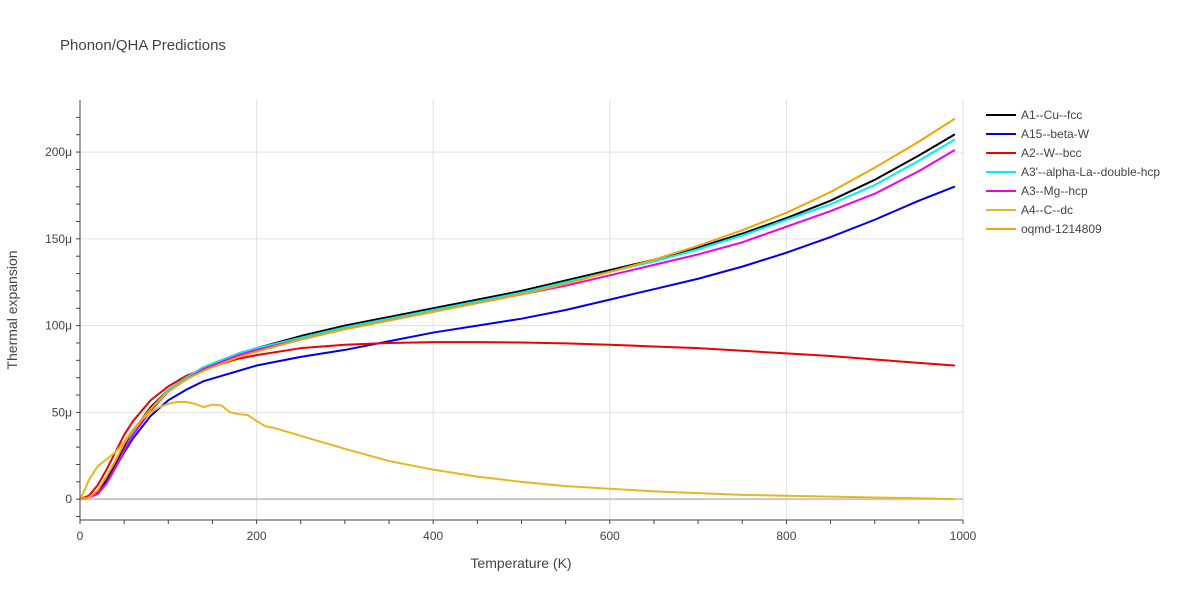  Describe the element at coordinates (433, 536) in the screenshot. I see `x-tick-label: 400` at that location.